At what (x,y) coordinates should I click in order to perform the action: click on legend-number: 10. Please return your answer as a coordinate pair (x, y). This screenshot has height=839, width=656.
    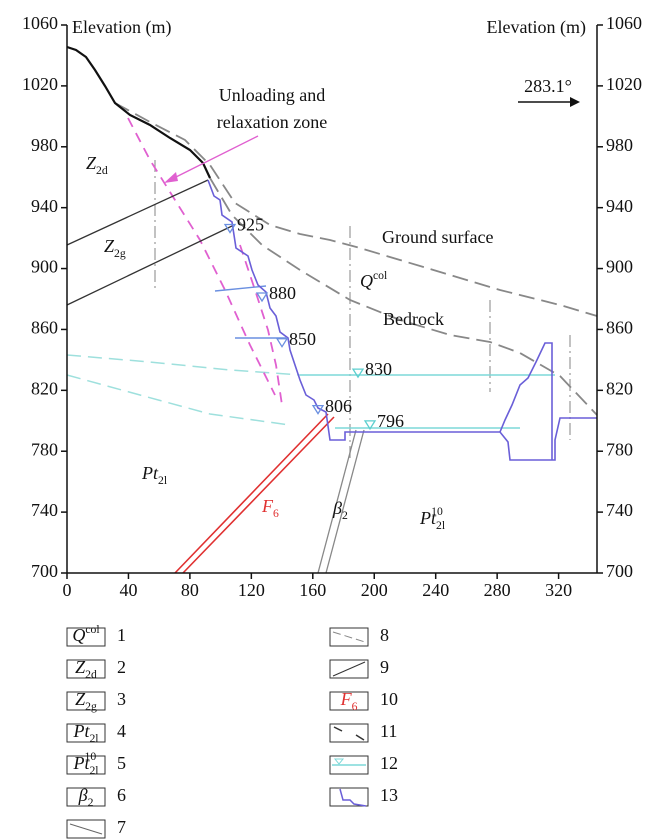
    Looking at the image, I should click on (389, 699).